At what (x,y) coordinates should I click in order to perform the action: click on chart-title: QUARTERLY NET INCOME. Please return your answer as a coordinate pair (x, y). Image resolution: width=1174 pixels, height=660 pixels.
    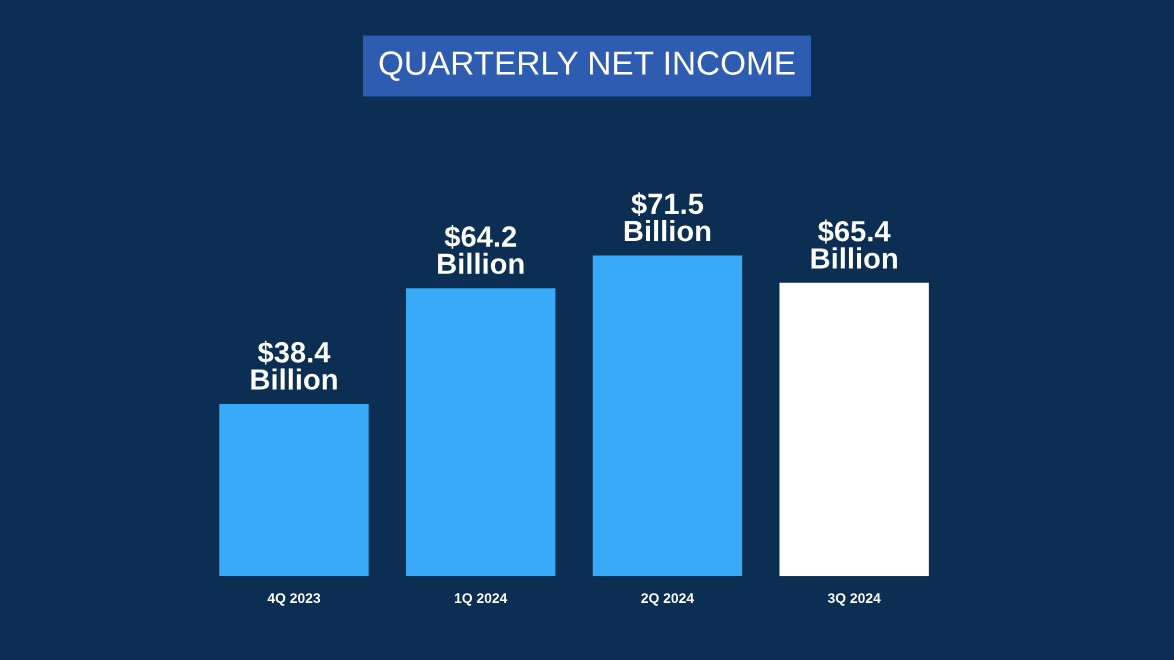
    Looking at the image, I should click on (587, 66).